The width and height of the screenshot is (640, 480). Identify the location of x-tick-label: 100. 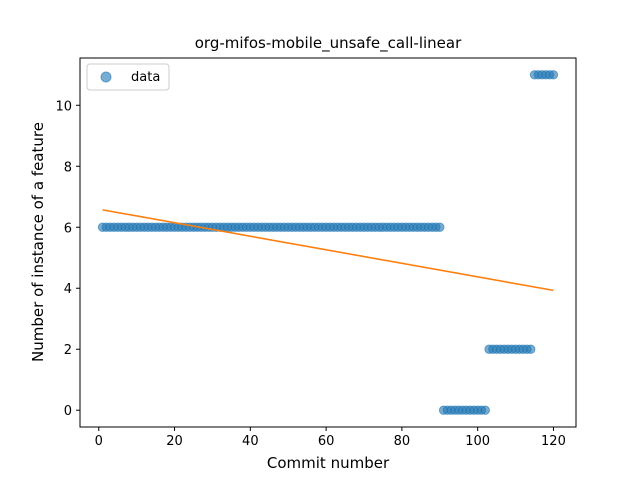
(477, 441).